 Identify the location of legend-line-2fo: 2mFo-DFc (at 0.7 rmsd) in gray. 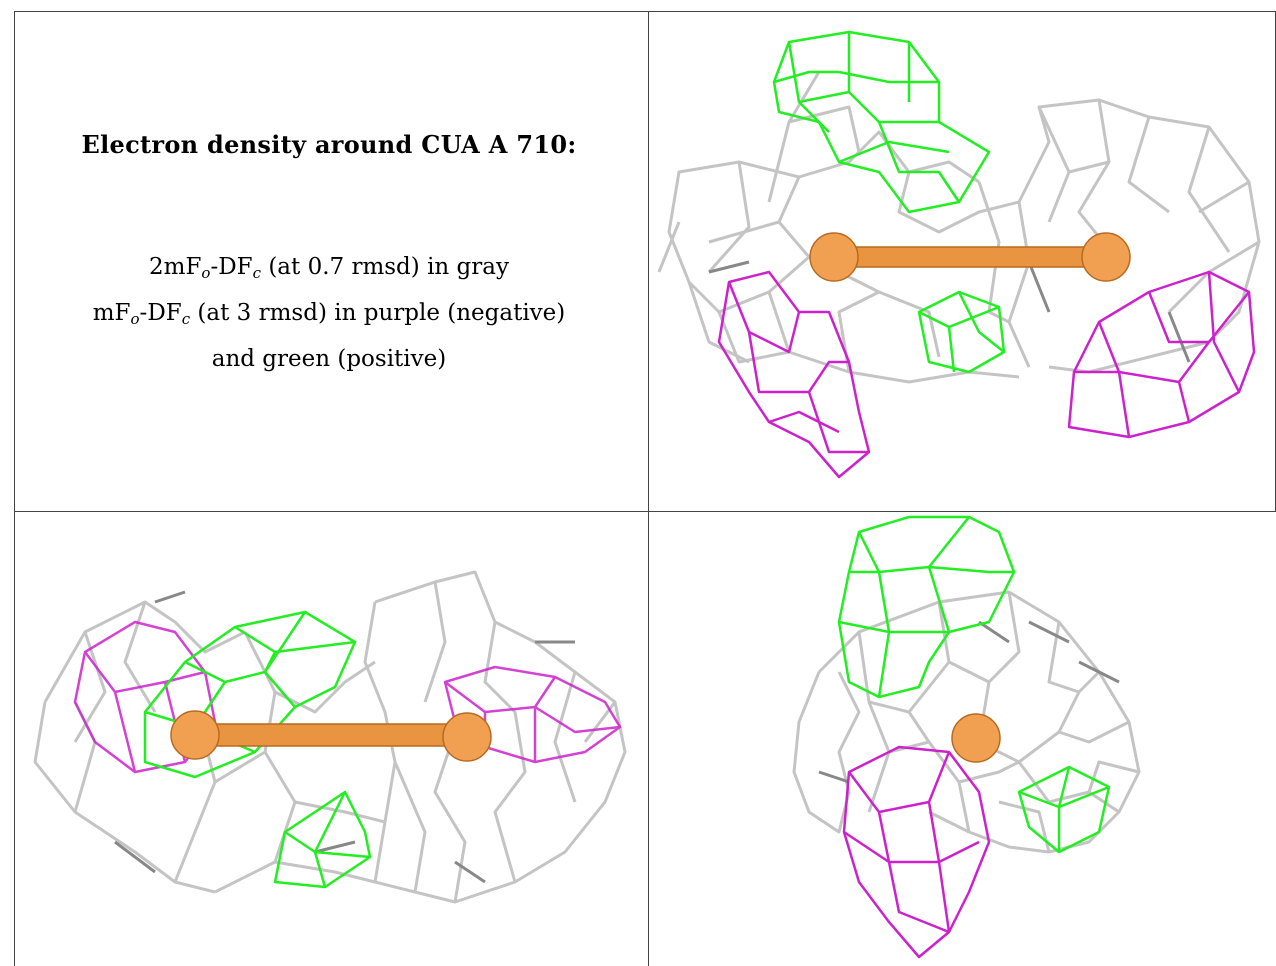
(329, 270).